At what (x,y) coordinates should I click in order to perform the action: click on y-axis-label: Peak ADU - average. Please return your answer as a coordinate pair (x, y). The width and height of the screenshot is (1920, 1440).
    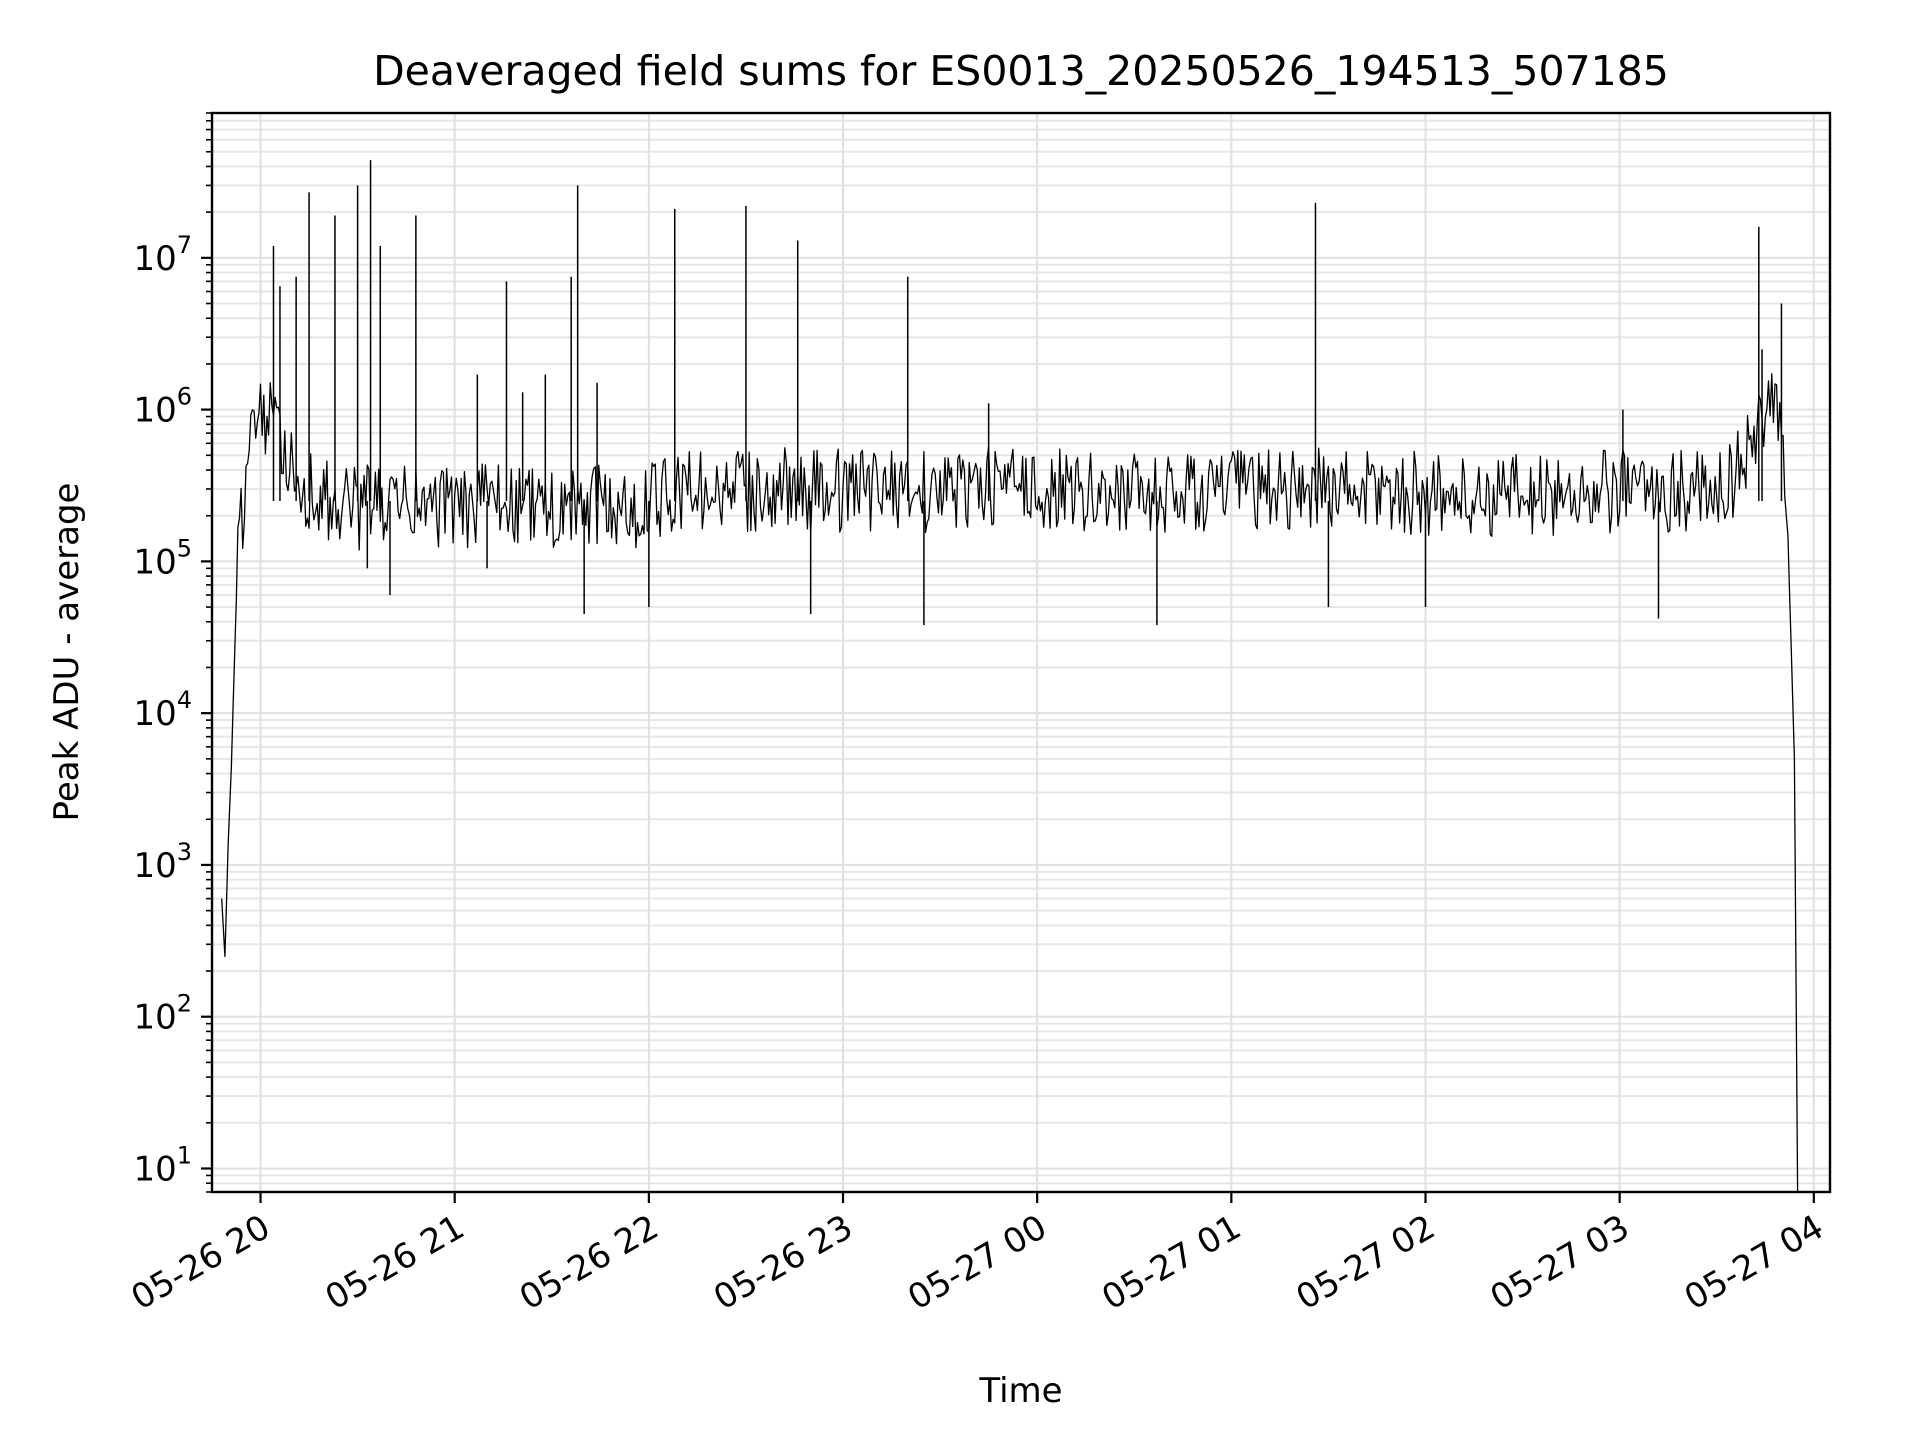
    Looking at the image, I should click on (67, 652).